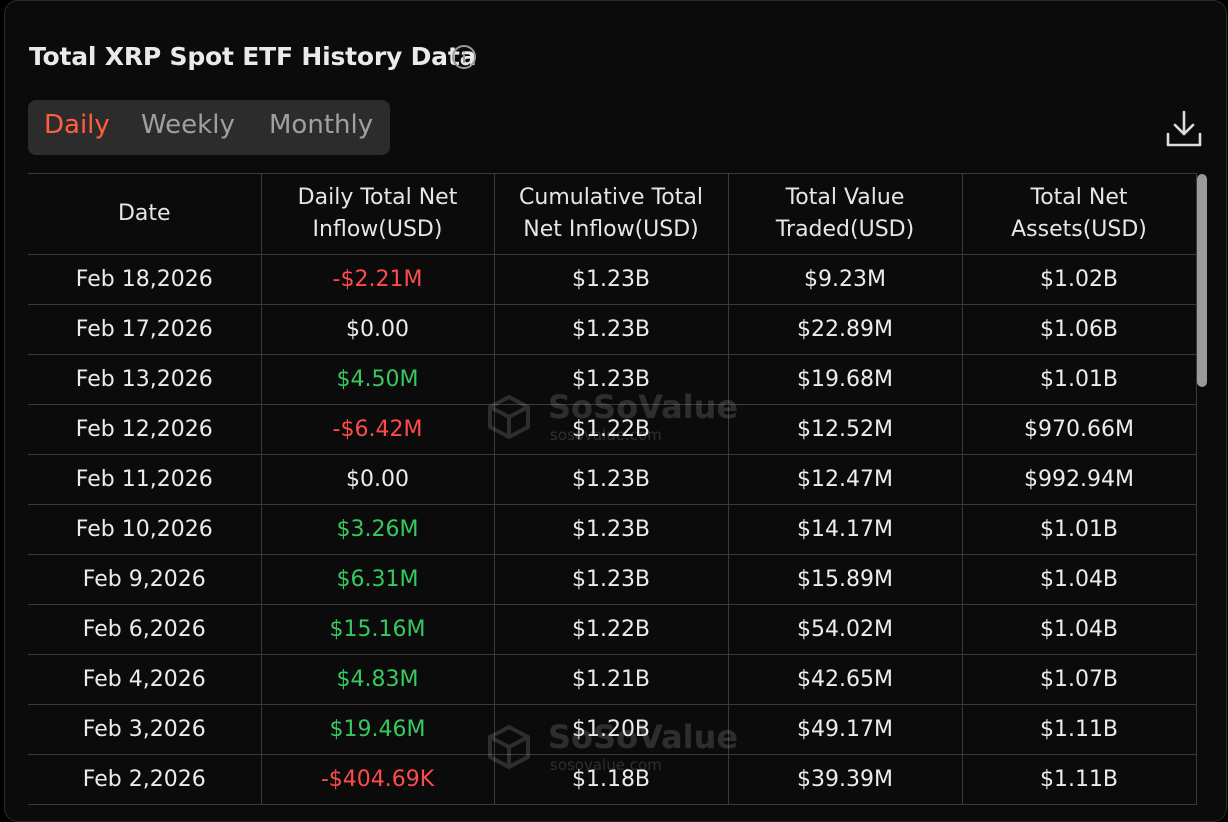 This screenshot has width=1228, height=822. I want to click on cell-total-value-traded: $15.89M, so click(845, 579).